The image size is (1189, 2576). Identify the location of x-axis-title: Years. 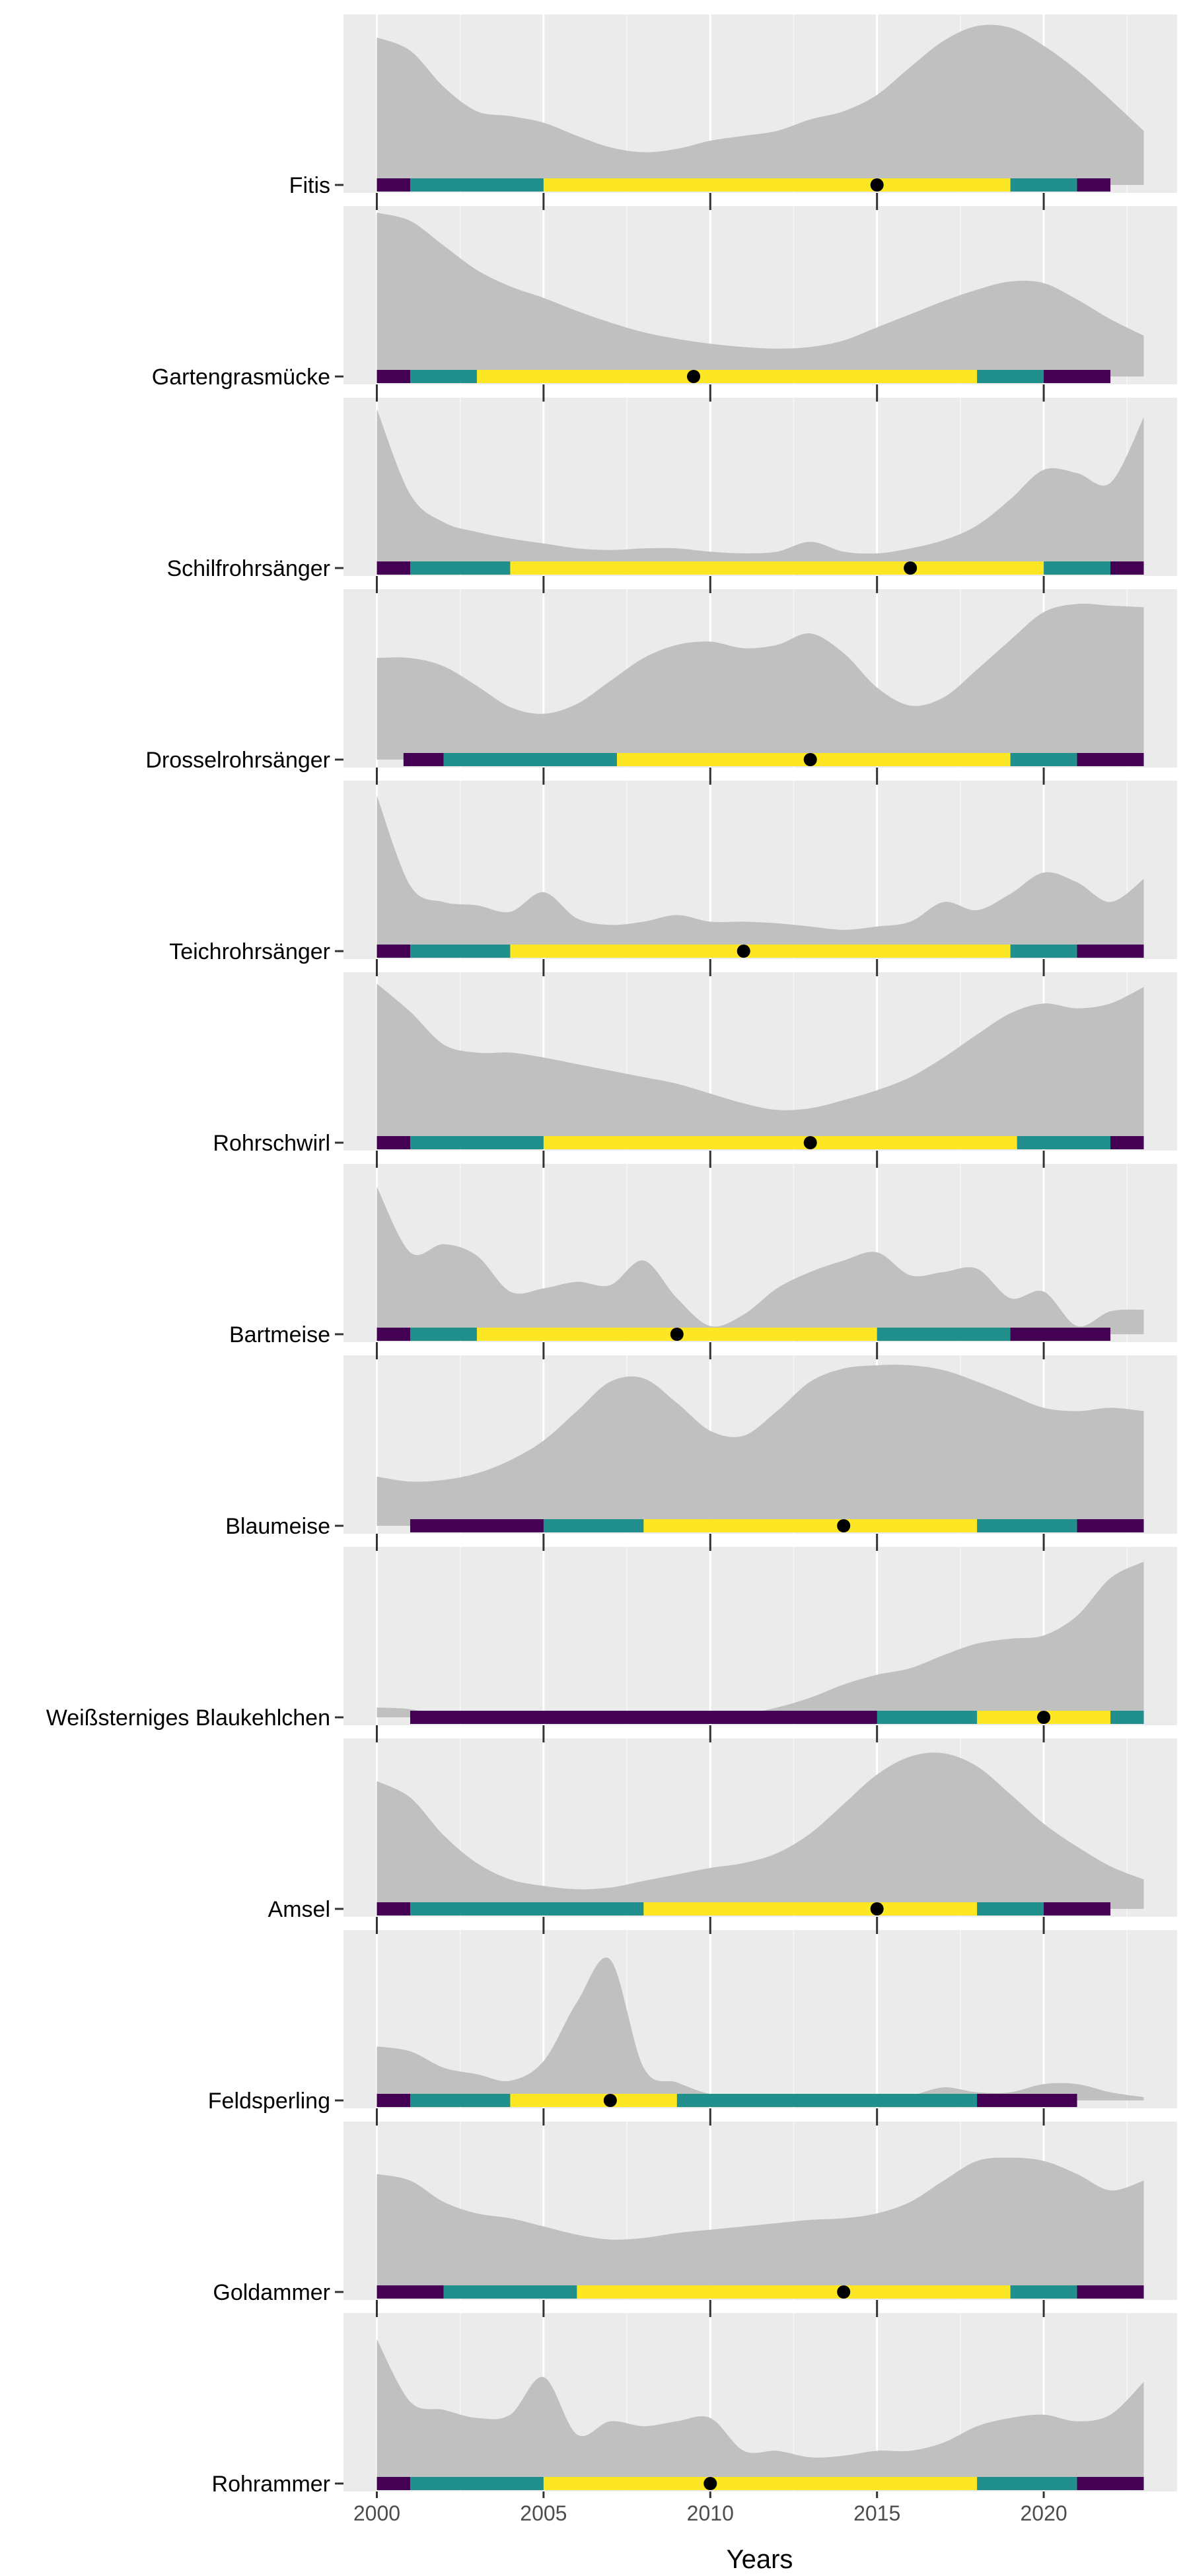
(760, 2559).